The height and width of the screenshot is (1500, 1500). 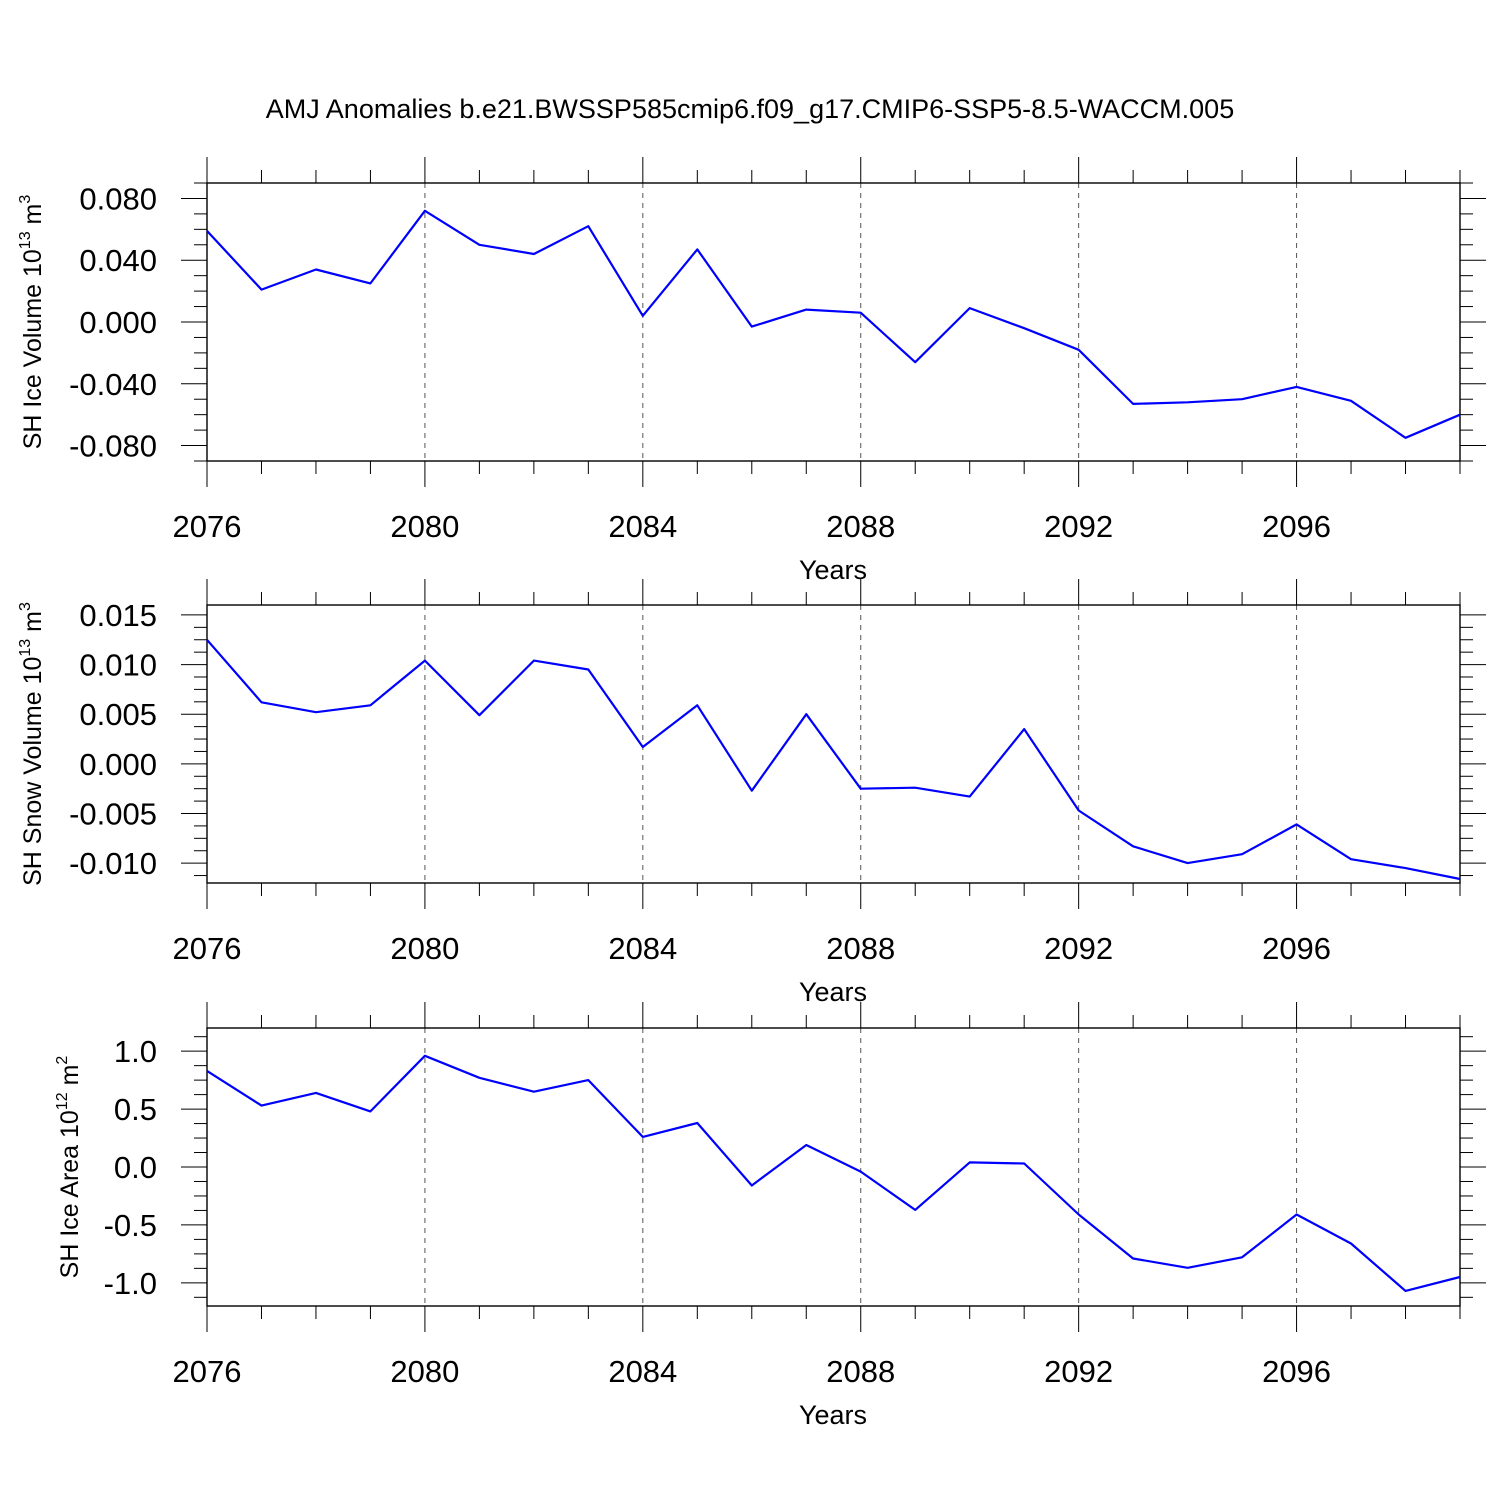 I want to click on y-axis-label: SH Ice Volume 1013 m3, so click(x=32, y=322).